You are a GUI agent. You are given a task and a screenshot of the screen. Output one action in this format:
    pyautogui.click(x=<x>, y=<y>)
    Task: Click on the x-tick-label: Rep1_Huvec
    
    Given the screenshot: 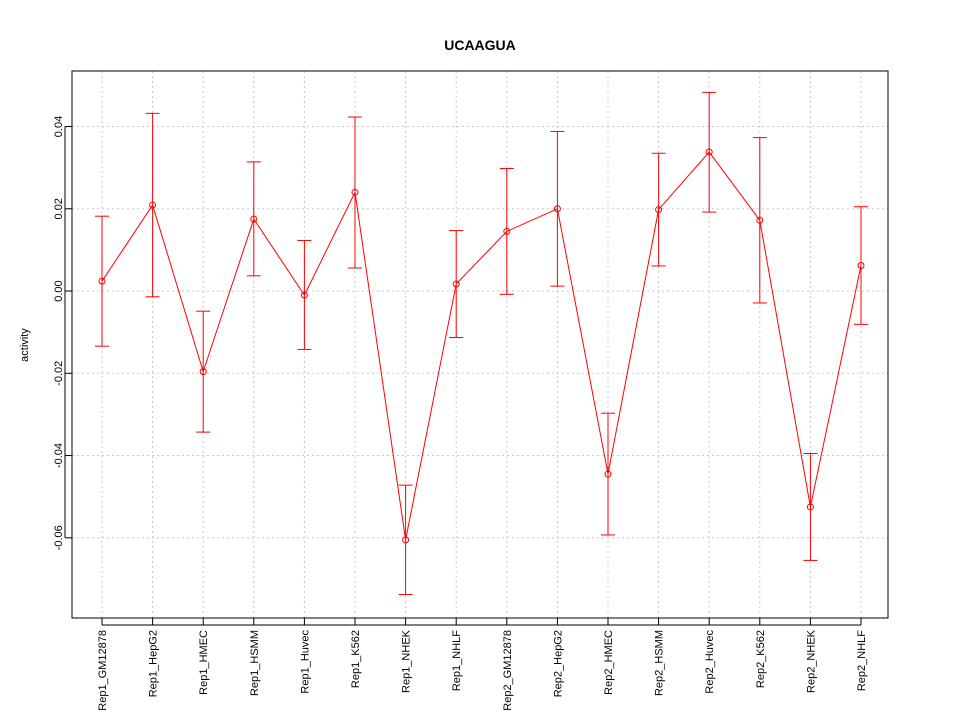 What is the action you would take?
    pyautogui.click(x=305, y=662)
    